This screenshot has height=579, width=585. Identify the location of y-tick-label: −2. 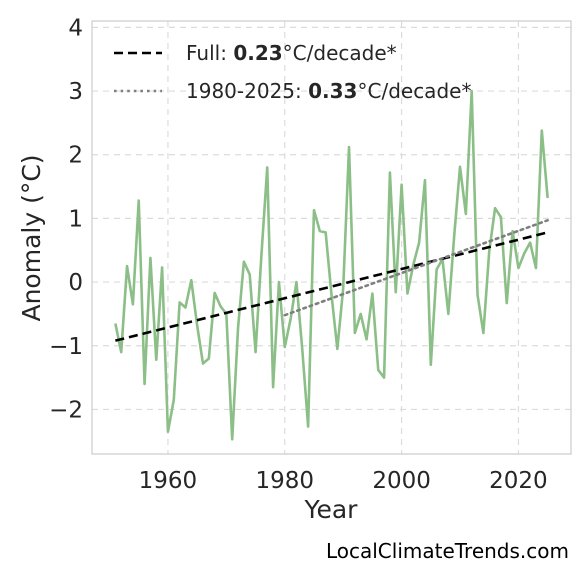
(66, 410).